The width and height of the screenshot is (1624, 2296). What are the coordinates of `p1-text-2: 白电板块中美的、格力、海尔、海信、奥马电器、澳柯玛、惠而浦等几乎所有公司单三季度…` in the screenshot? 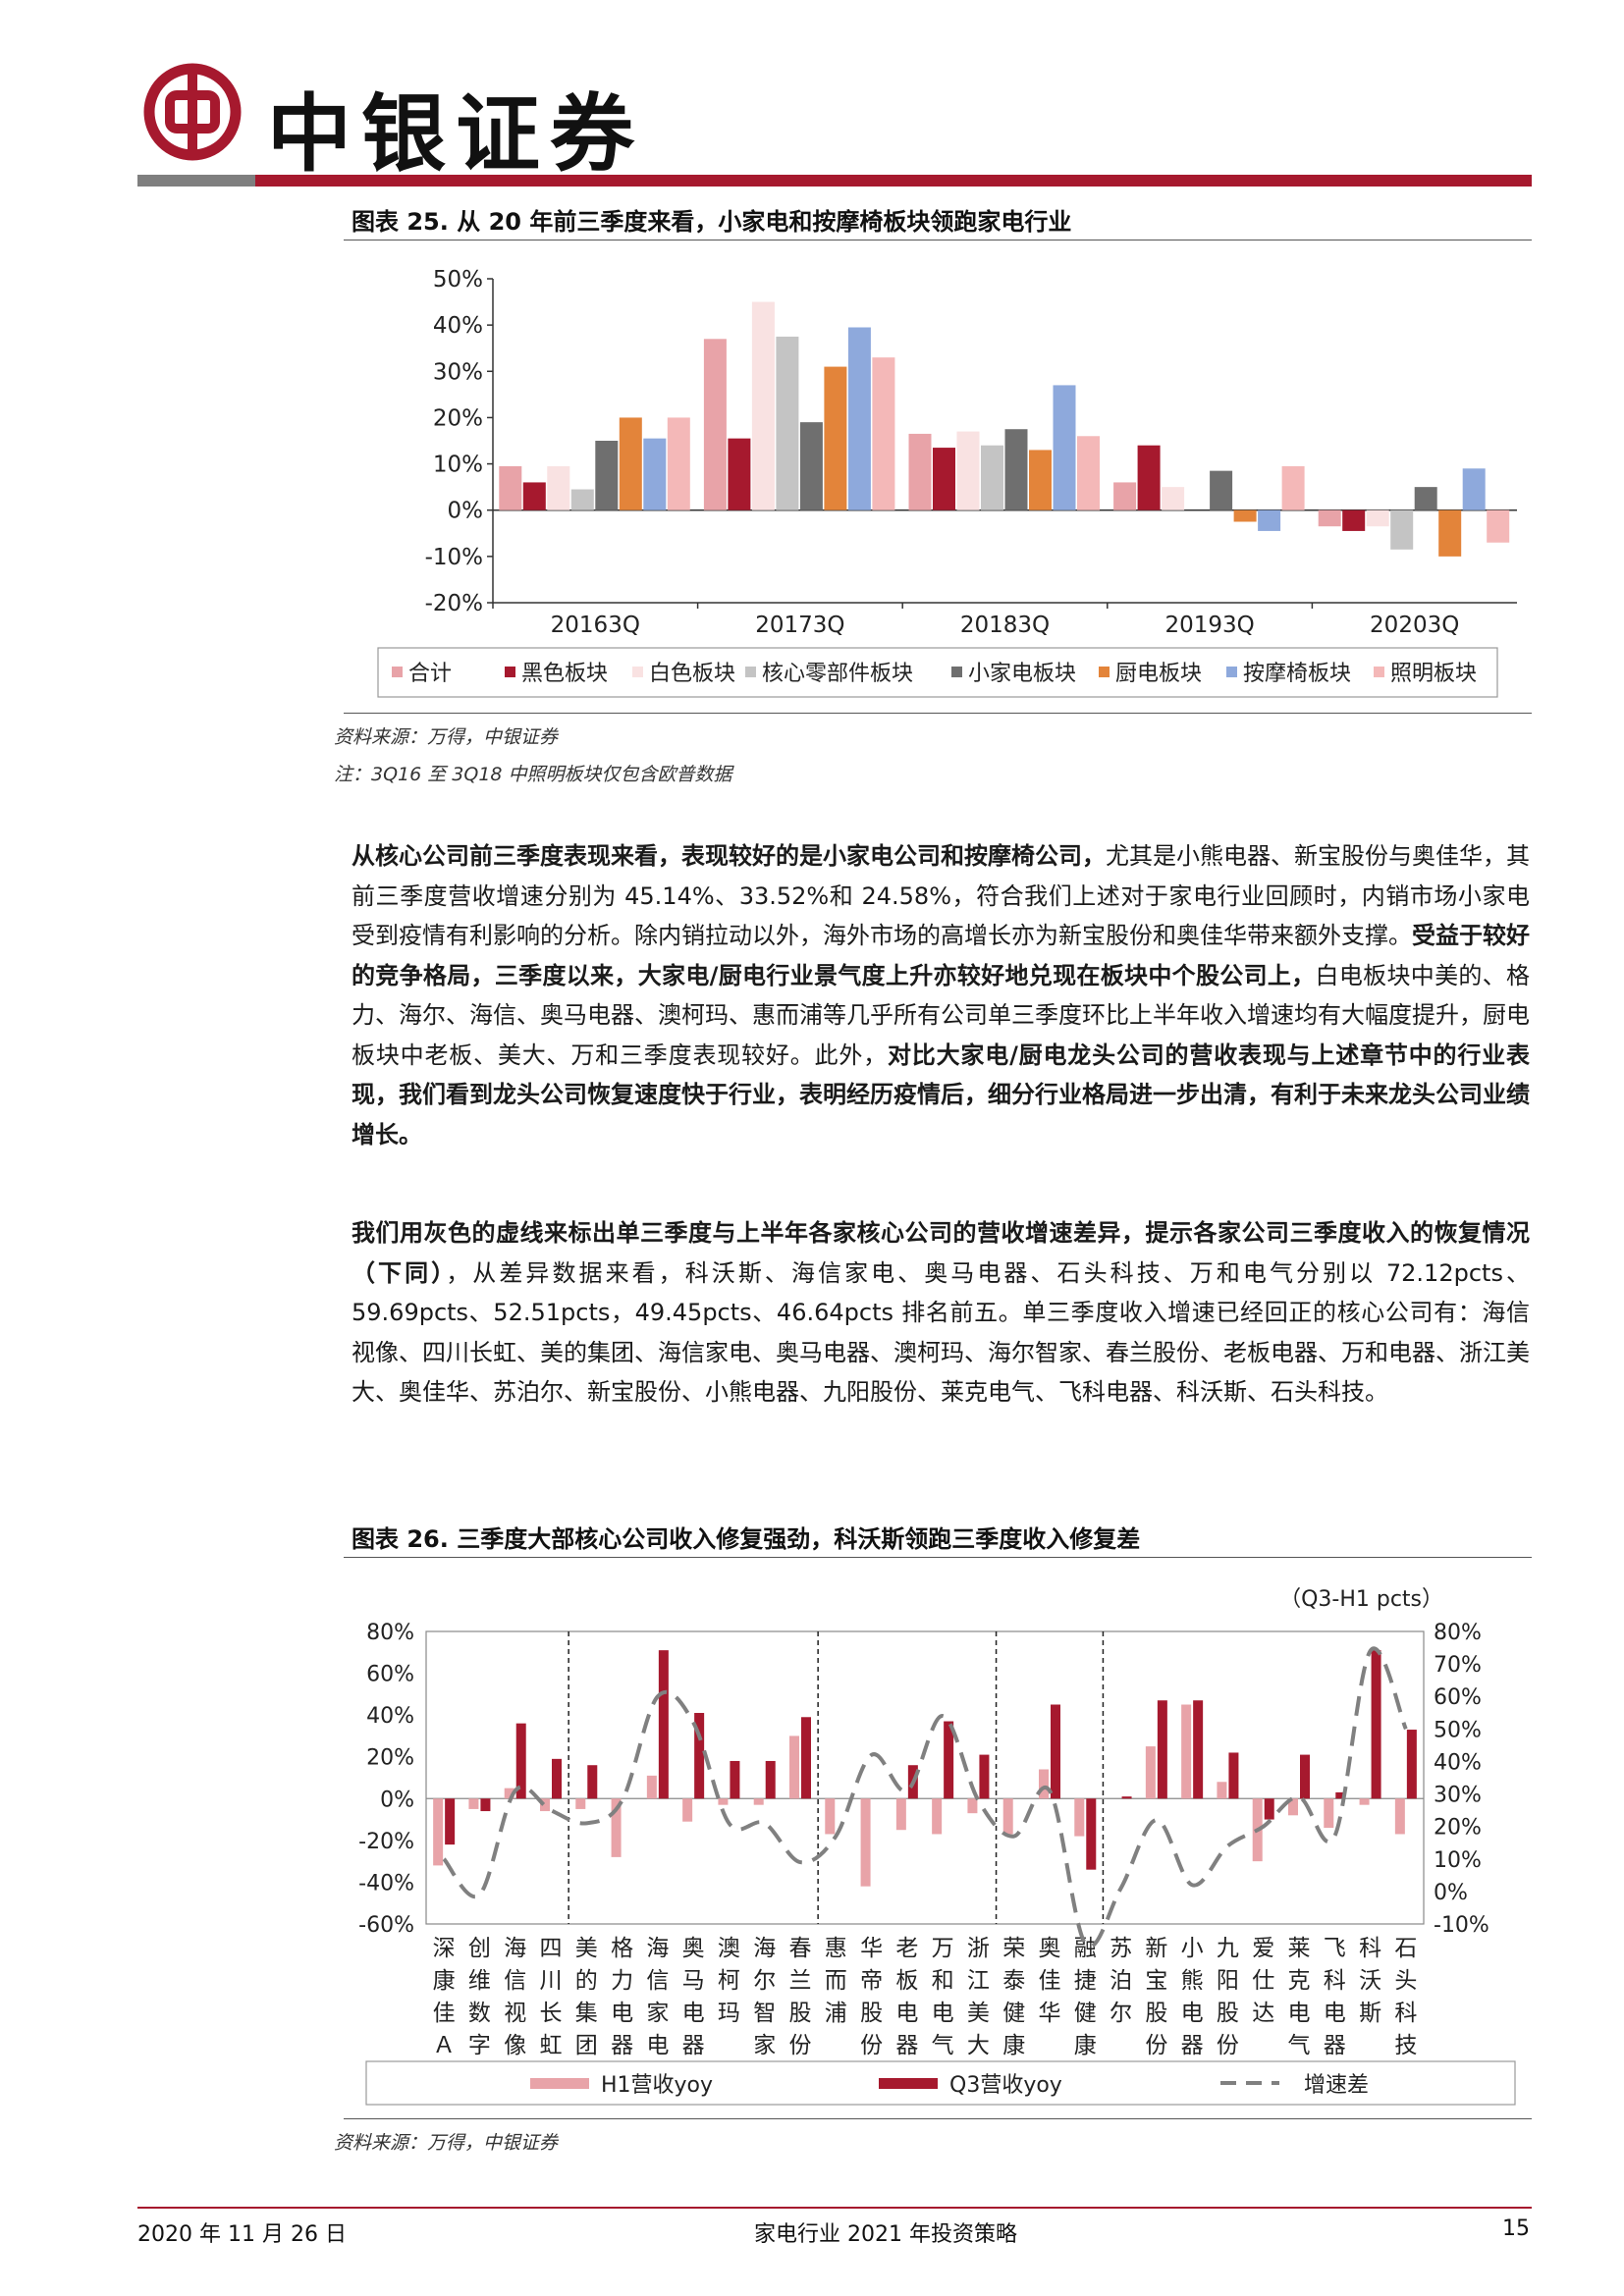 It's located at (941, 1015).